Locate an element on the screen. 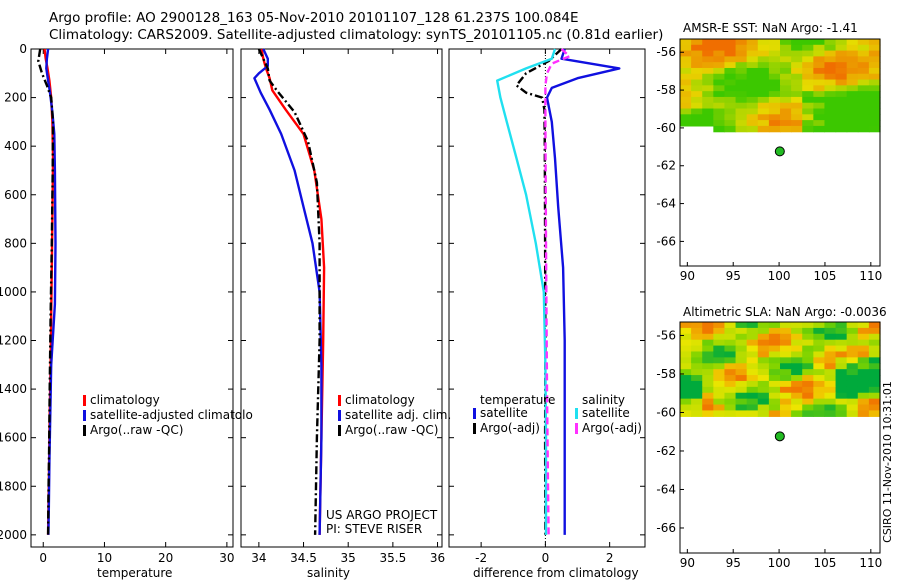 The image size is (900, 580). salinity-legend-item-swatch is located at coordinates (339, 415).